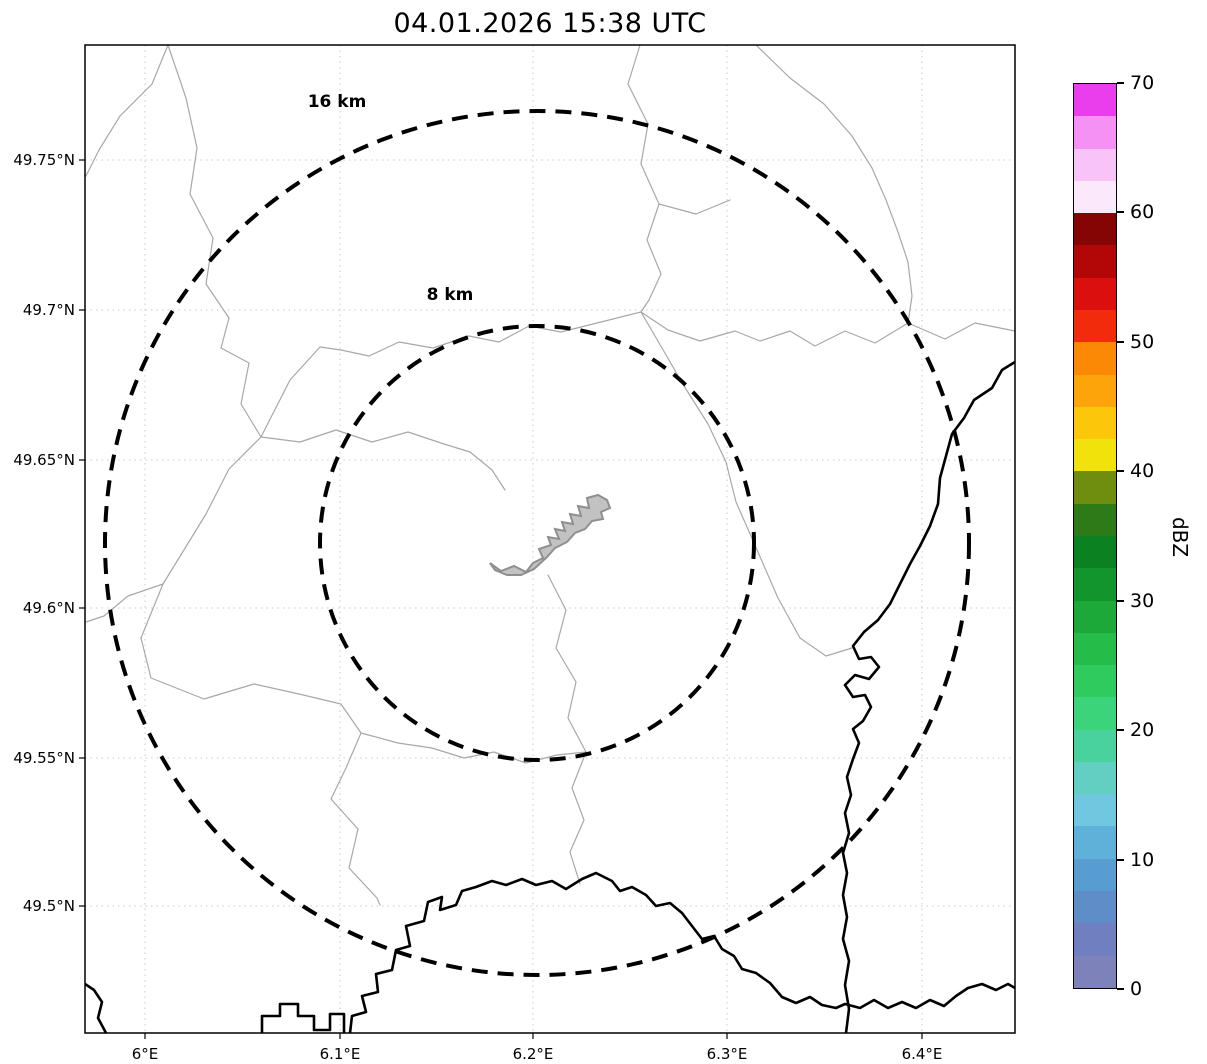 The image size is (1207, 1064). I want to click on range-ring, so click(537, 543).